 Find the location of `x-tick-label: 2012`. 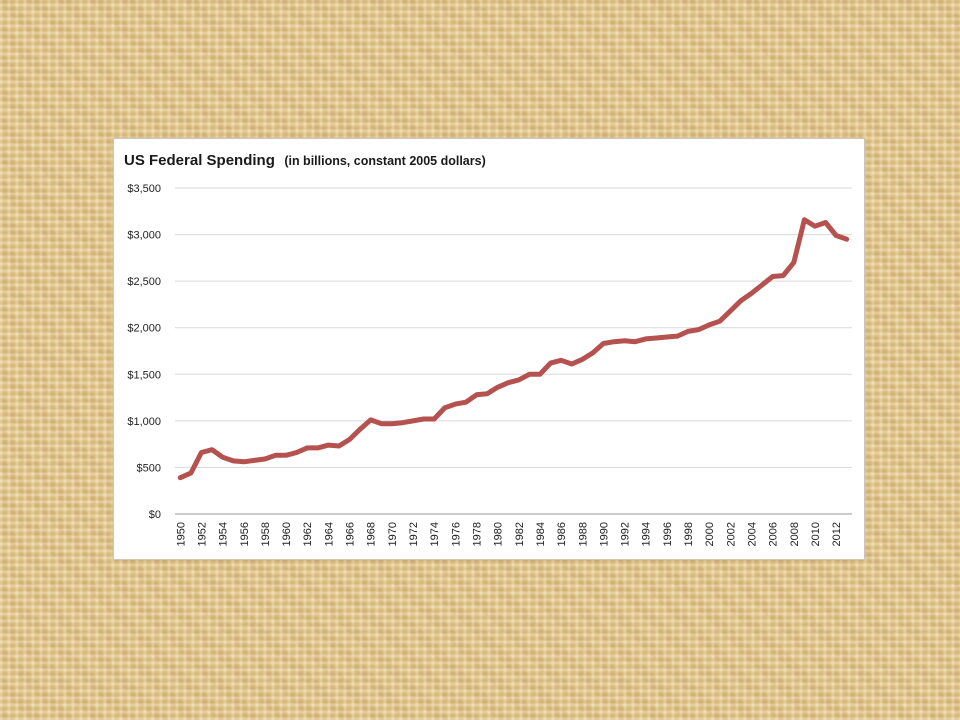

x-tick-label: 2012 is located at coordinates (837, 534).